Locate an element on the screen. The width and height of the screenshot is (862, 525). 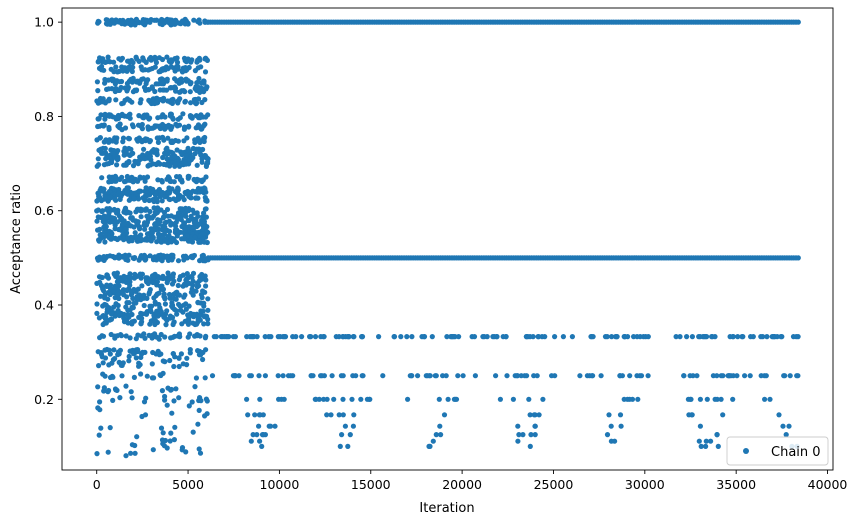
legend-marker is located at coordinates (746, 451).